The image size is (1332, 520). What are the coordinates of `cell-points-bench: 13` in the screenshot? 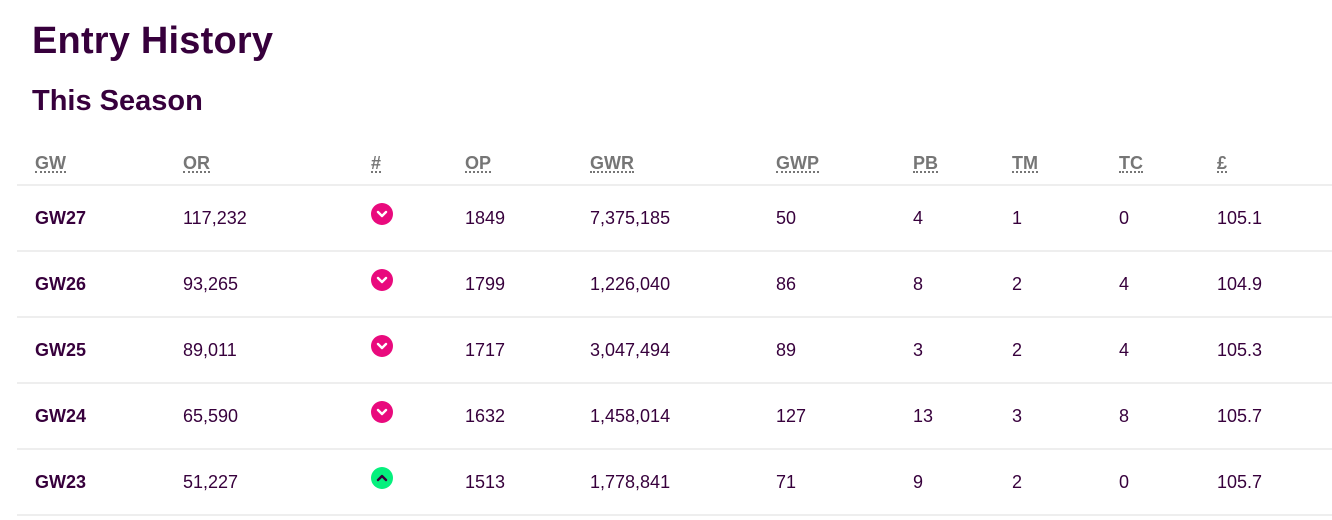 It's located at (962, 416).